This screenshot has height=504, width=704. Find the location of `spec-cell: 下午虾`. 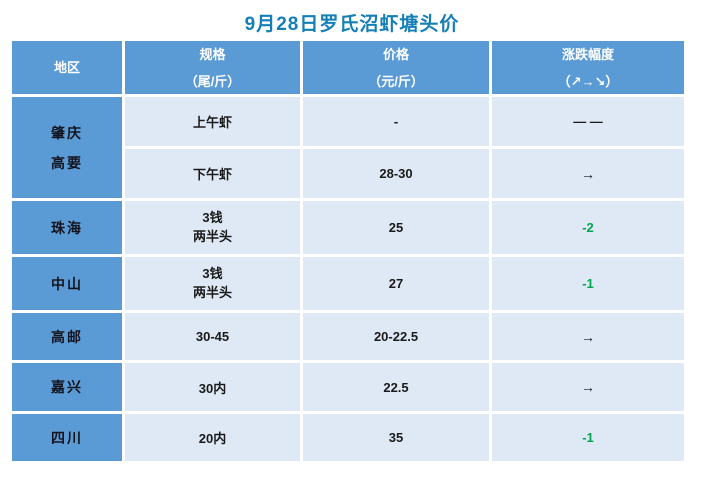

spec-cell: 下午虾 is located at coordinates (212, 173).